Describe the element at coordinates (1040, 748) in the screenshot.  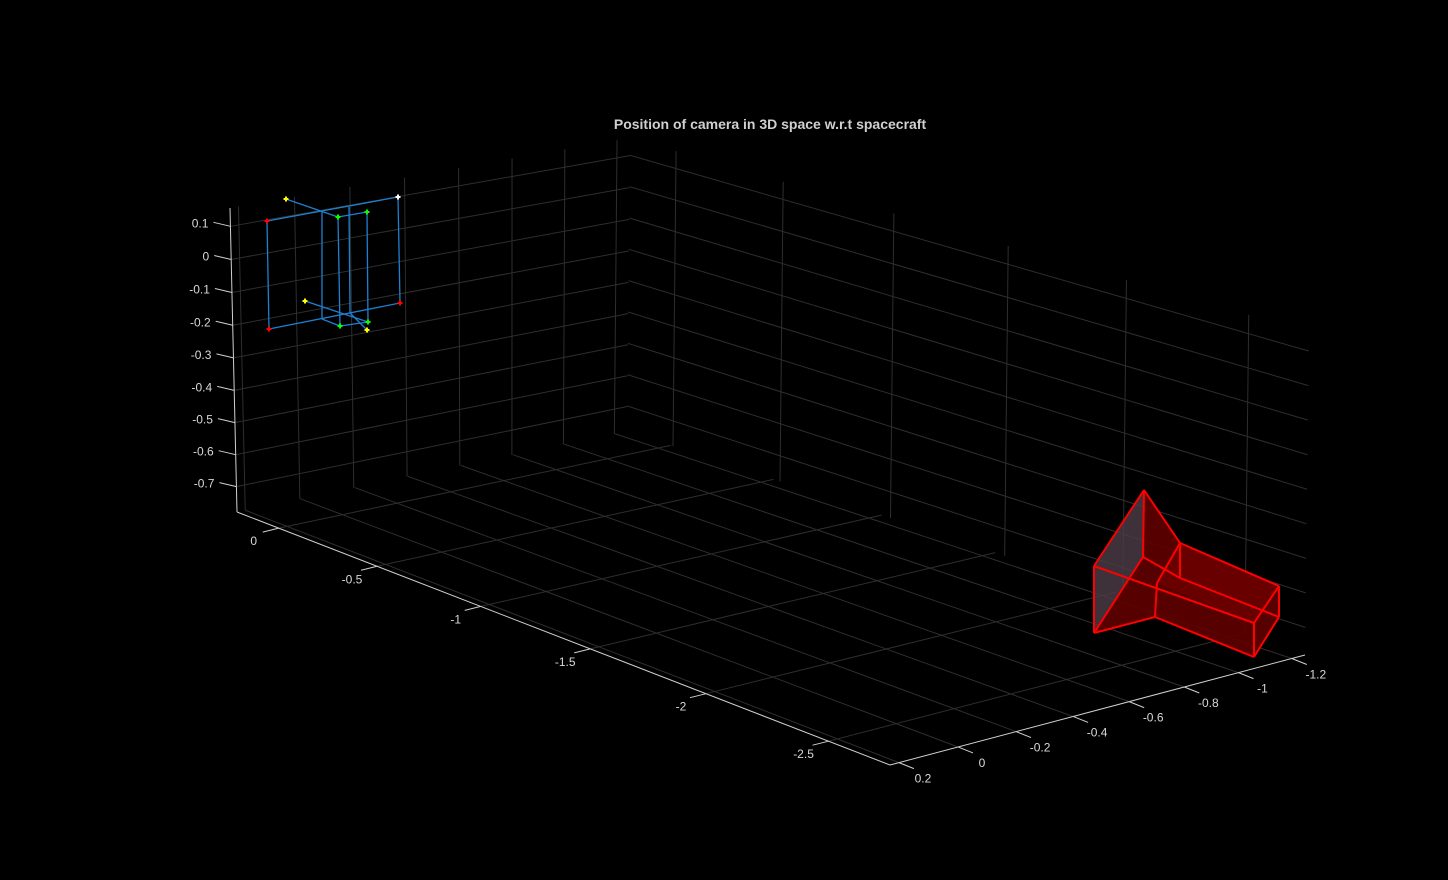
I see `y-tick-label: -0.2` at that location.